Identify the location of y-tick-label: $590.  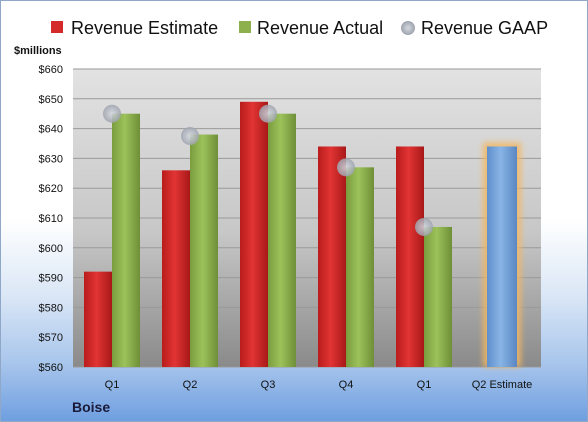
(51, 279).